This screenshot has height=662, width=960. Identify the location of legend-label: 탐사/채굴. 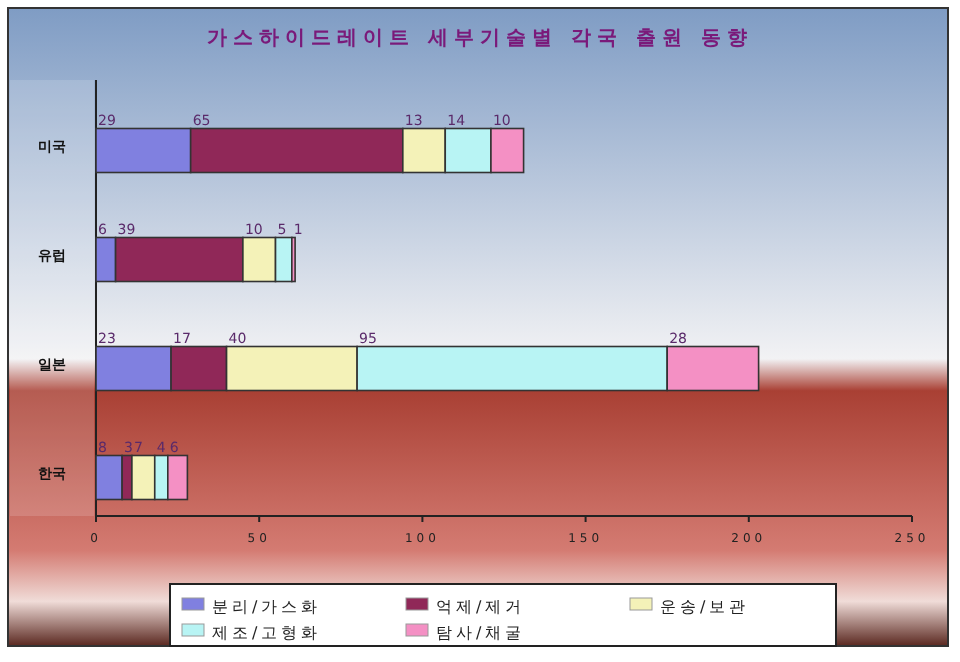
(481, 633).